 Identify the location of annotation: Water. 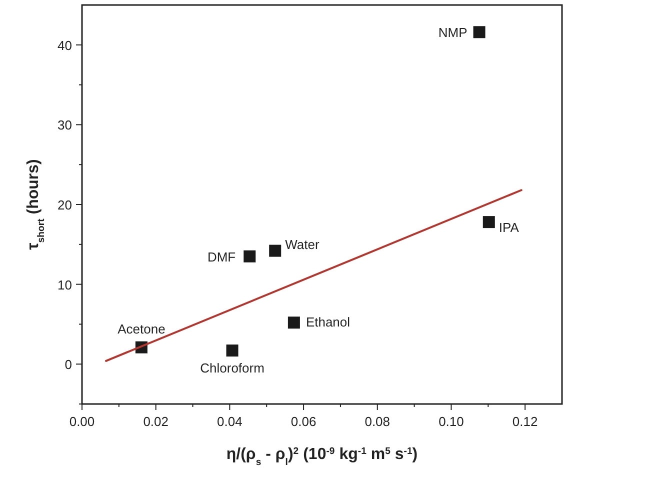
(302, 244).